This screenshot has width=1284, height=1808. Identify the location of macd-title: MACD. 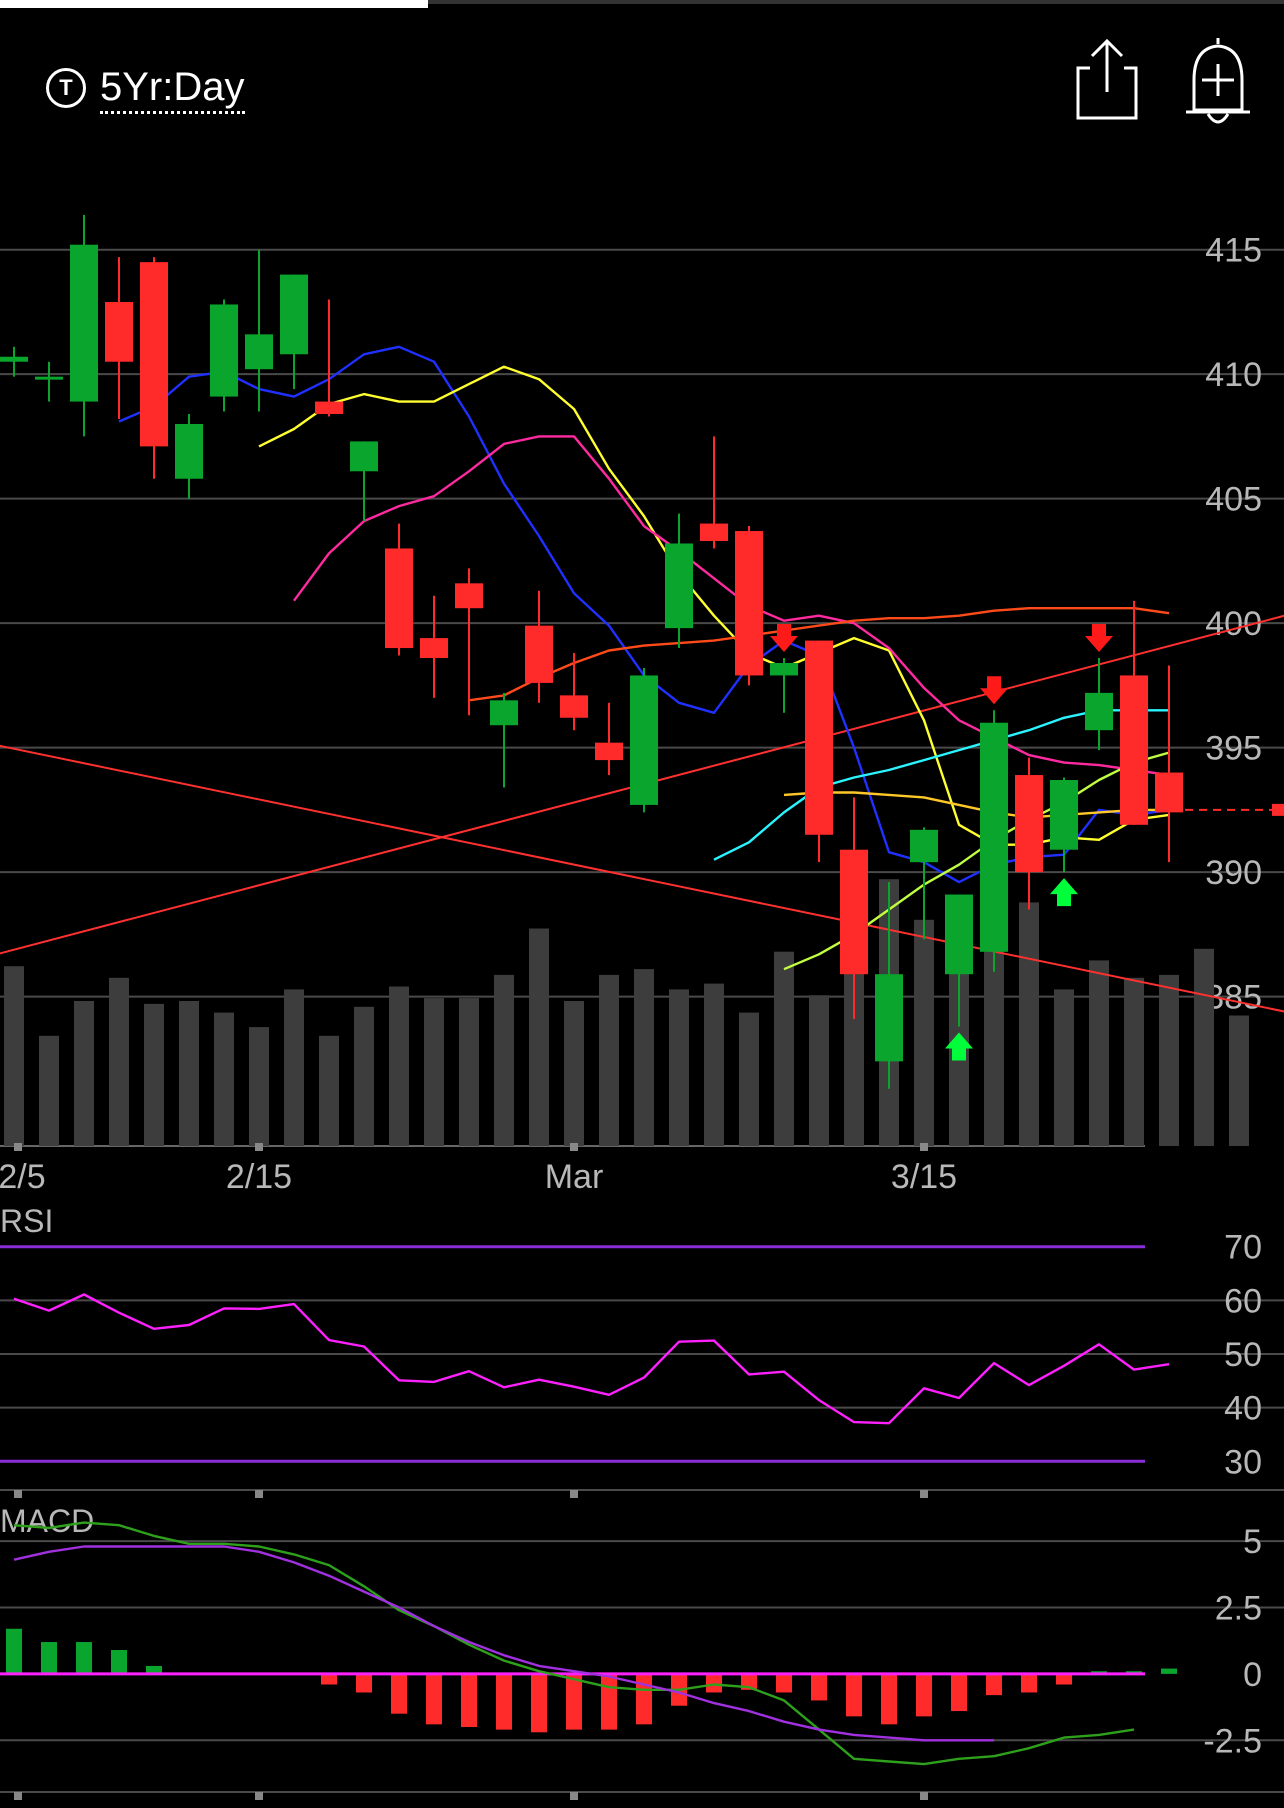
(47, 1521).